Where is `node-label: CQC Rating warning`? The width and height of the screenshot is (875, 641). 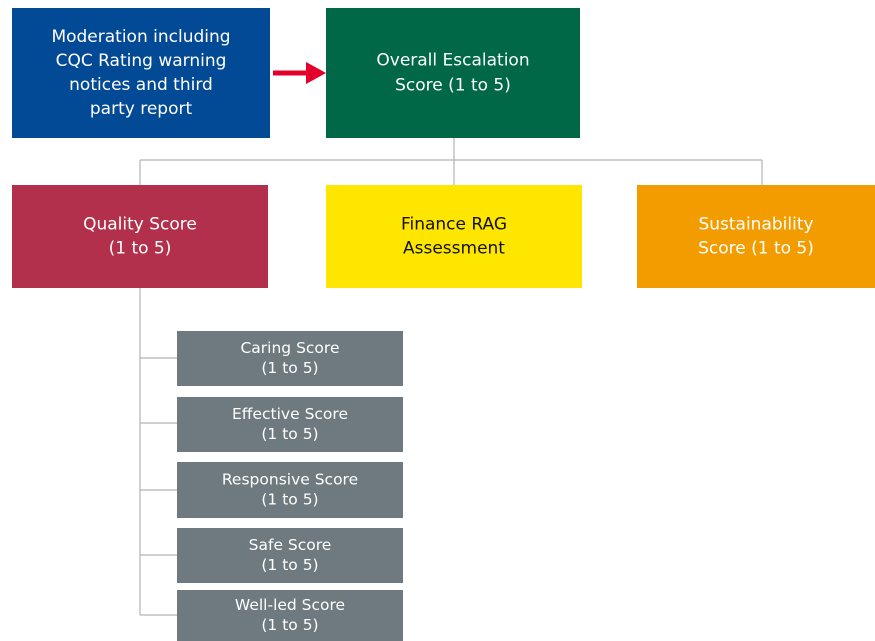 node-label: CQC Rating warning is located at coordinates (141, 61).